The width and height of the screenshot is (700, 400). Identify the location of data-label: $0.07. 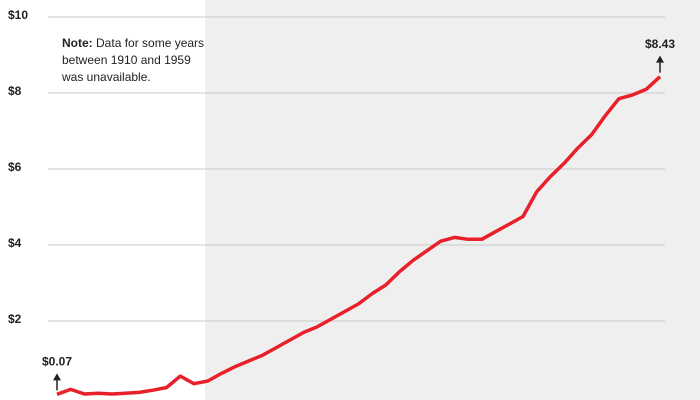
(57, 362).